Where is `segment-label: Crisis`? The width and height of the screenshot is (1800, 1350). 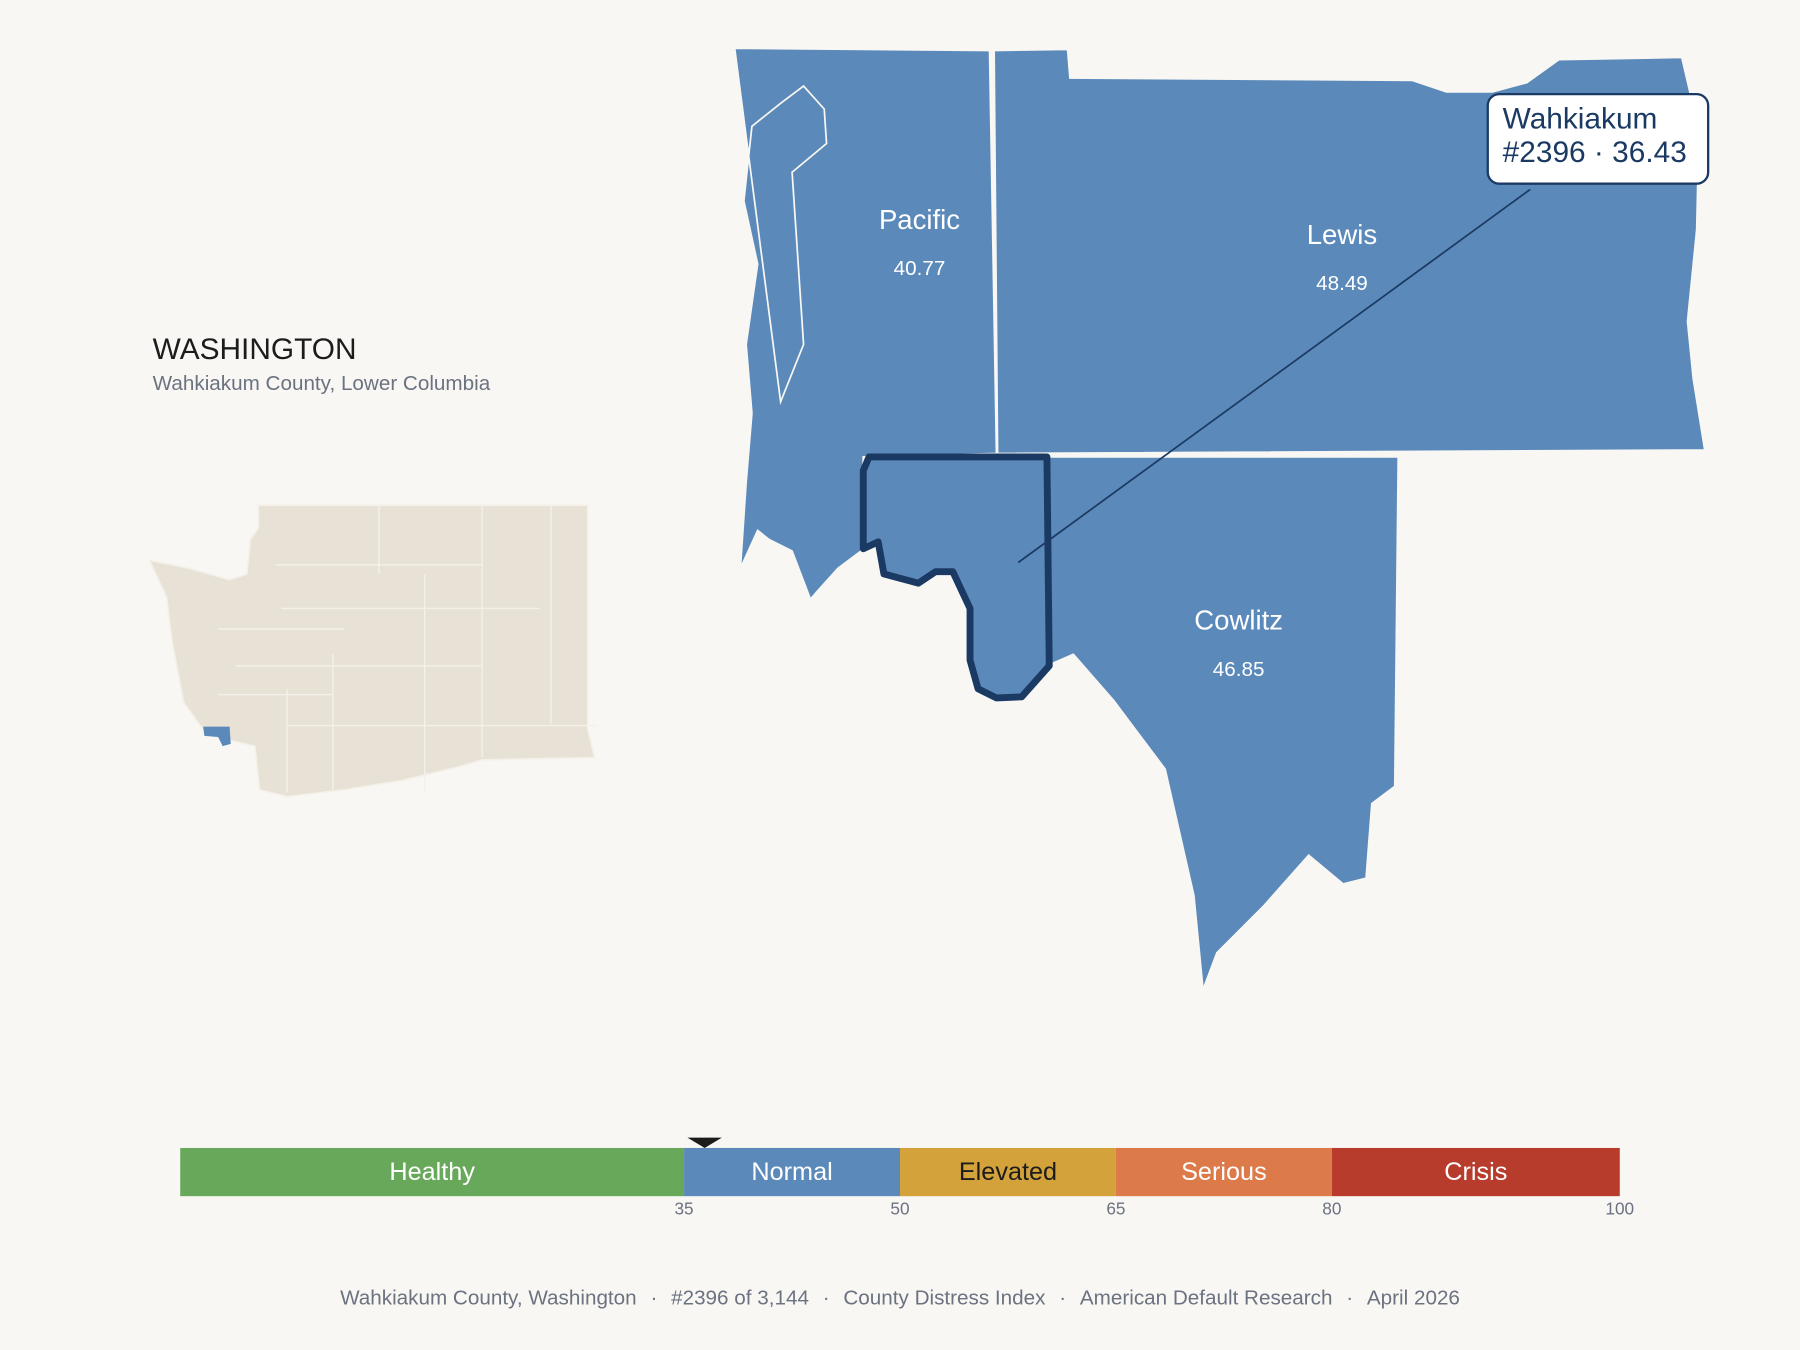
segment-label: Crisis is located at coordinates (1475, 1172).